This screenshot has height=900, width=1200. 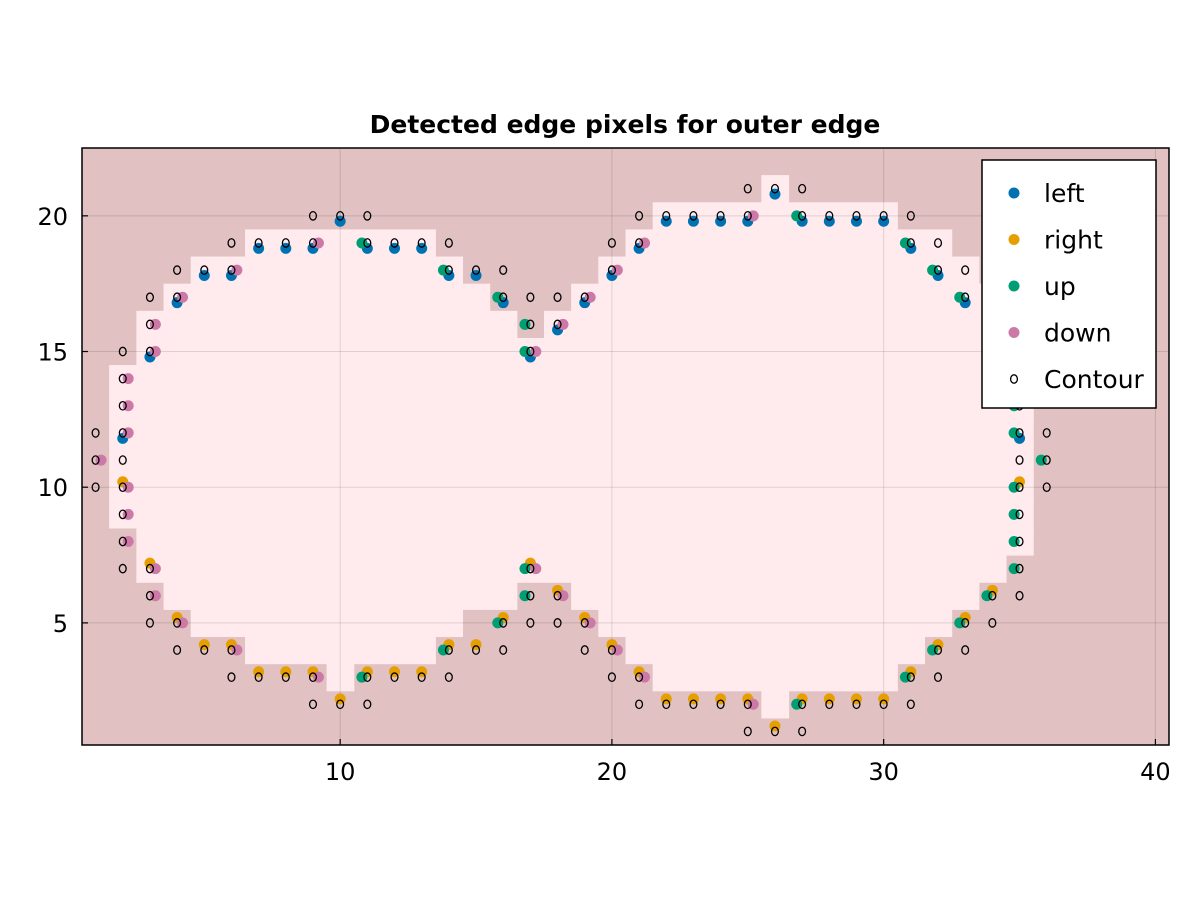 I want to click on y-tick-label: 10, so click(x=52, y=488).